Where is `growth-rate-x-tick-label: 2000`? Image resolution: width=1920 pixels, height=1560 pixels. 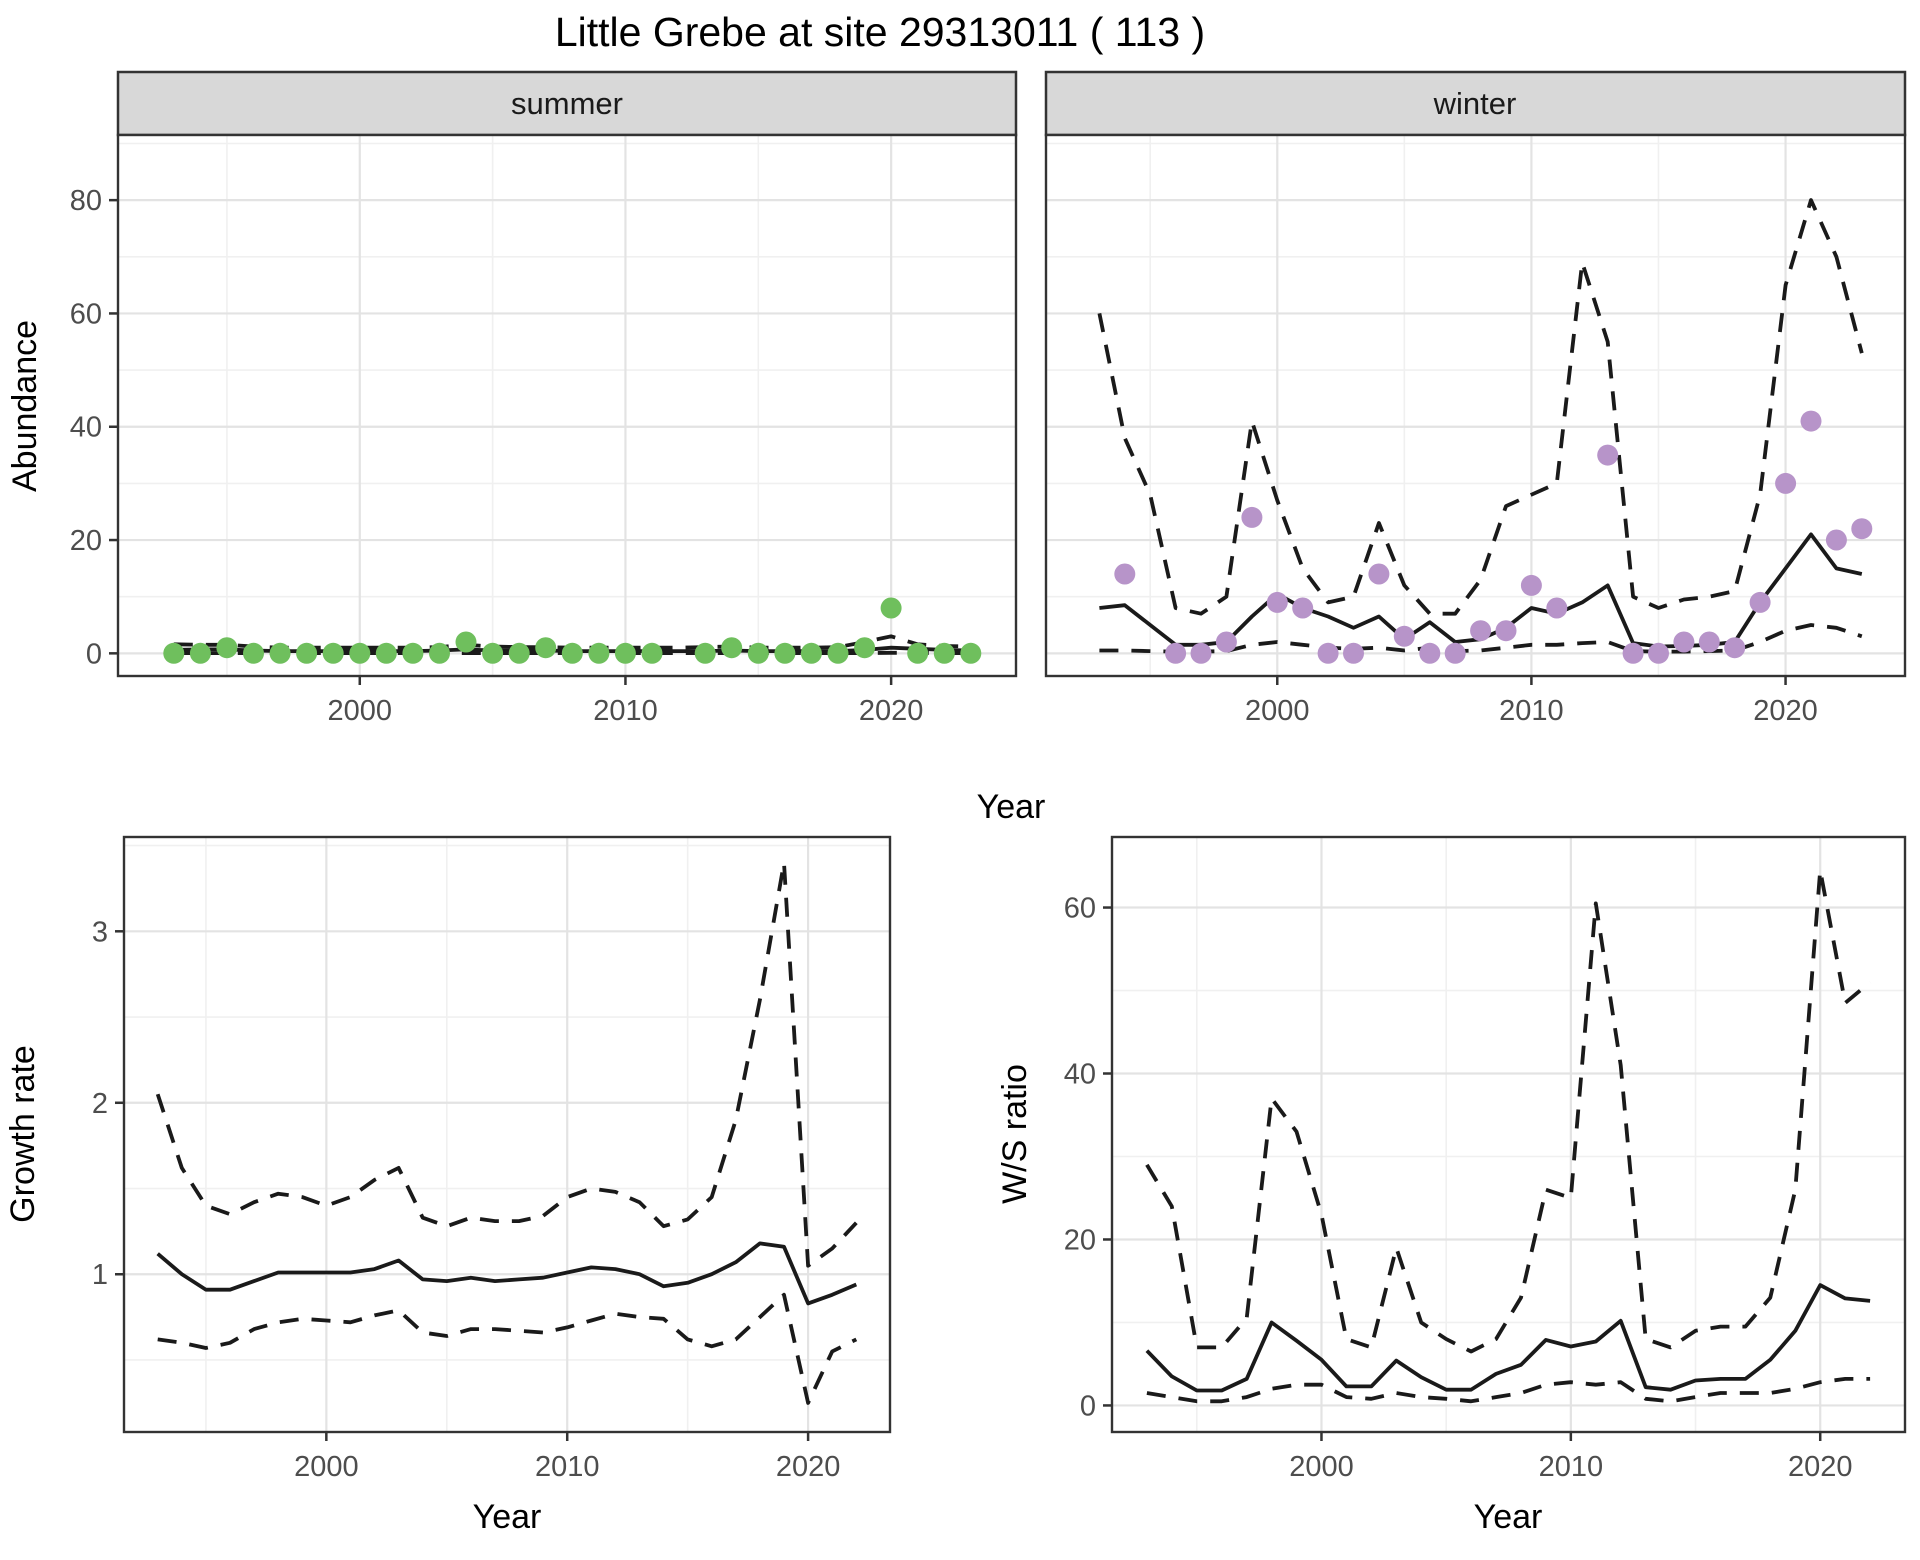 growth-rate-x-tick-label: 2000 is located at coordinates (326, 1467).